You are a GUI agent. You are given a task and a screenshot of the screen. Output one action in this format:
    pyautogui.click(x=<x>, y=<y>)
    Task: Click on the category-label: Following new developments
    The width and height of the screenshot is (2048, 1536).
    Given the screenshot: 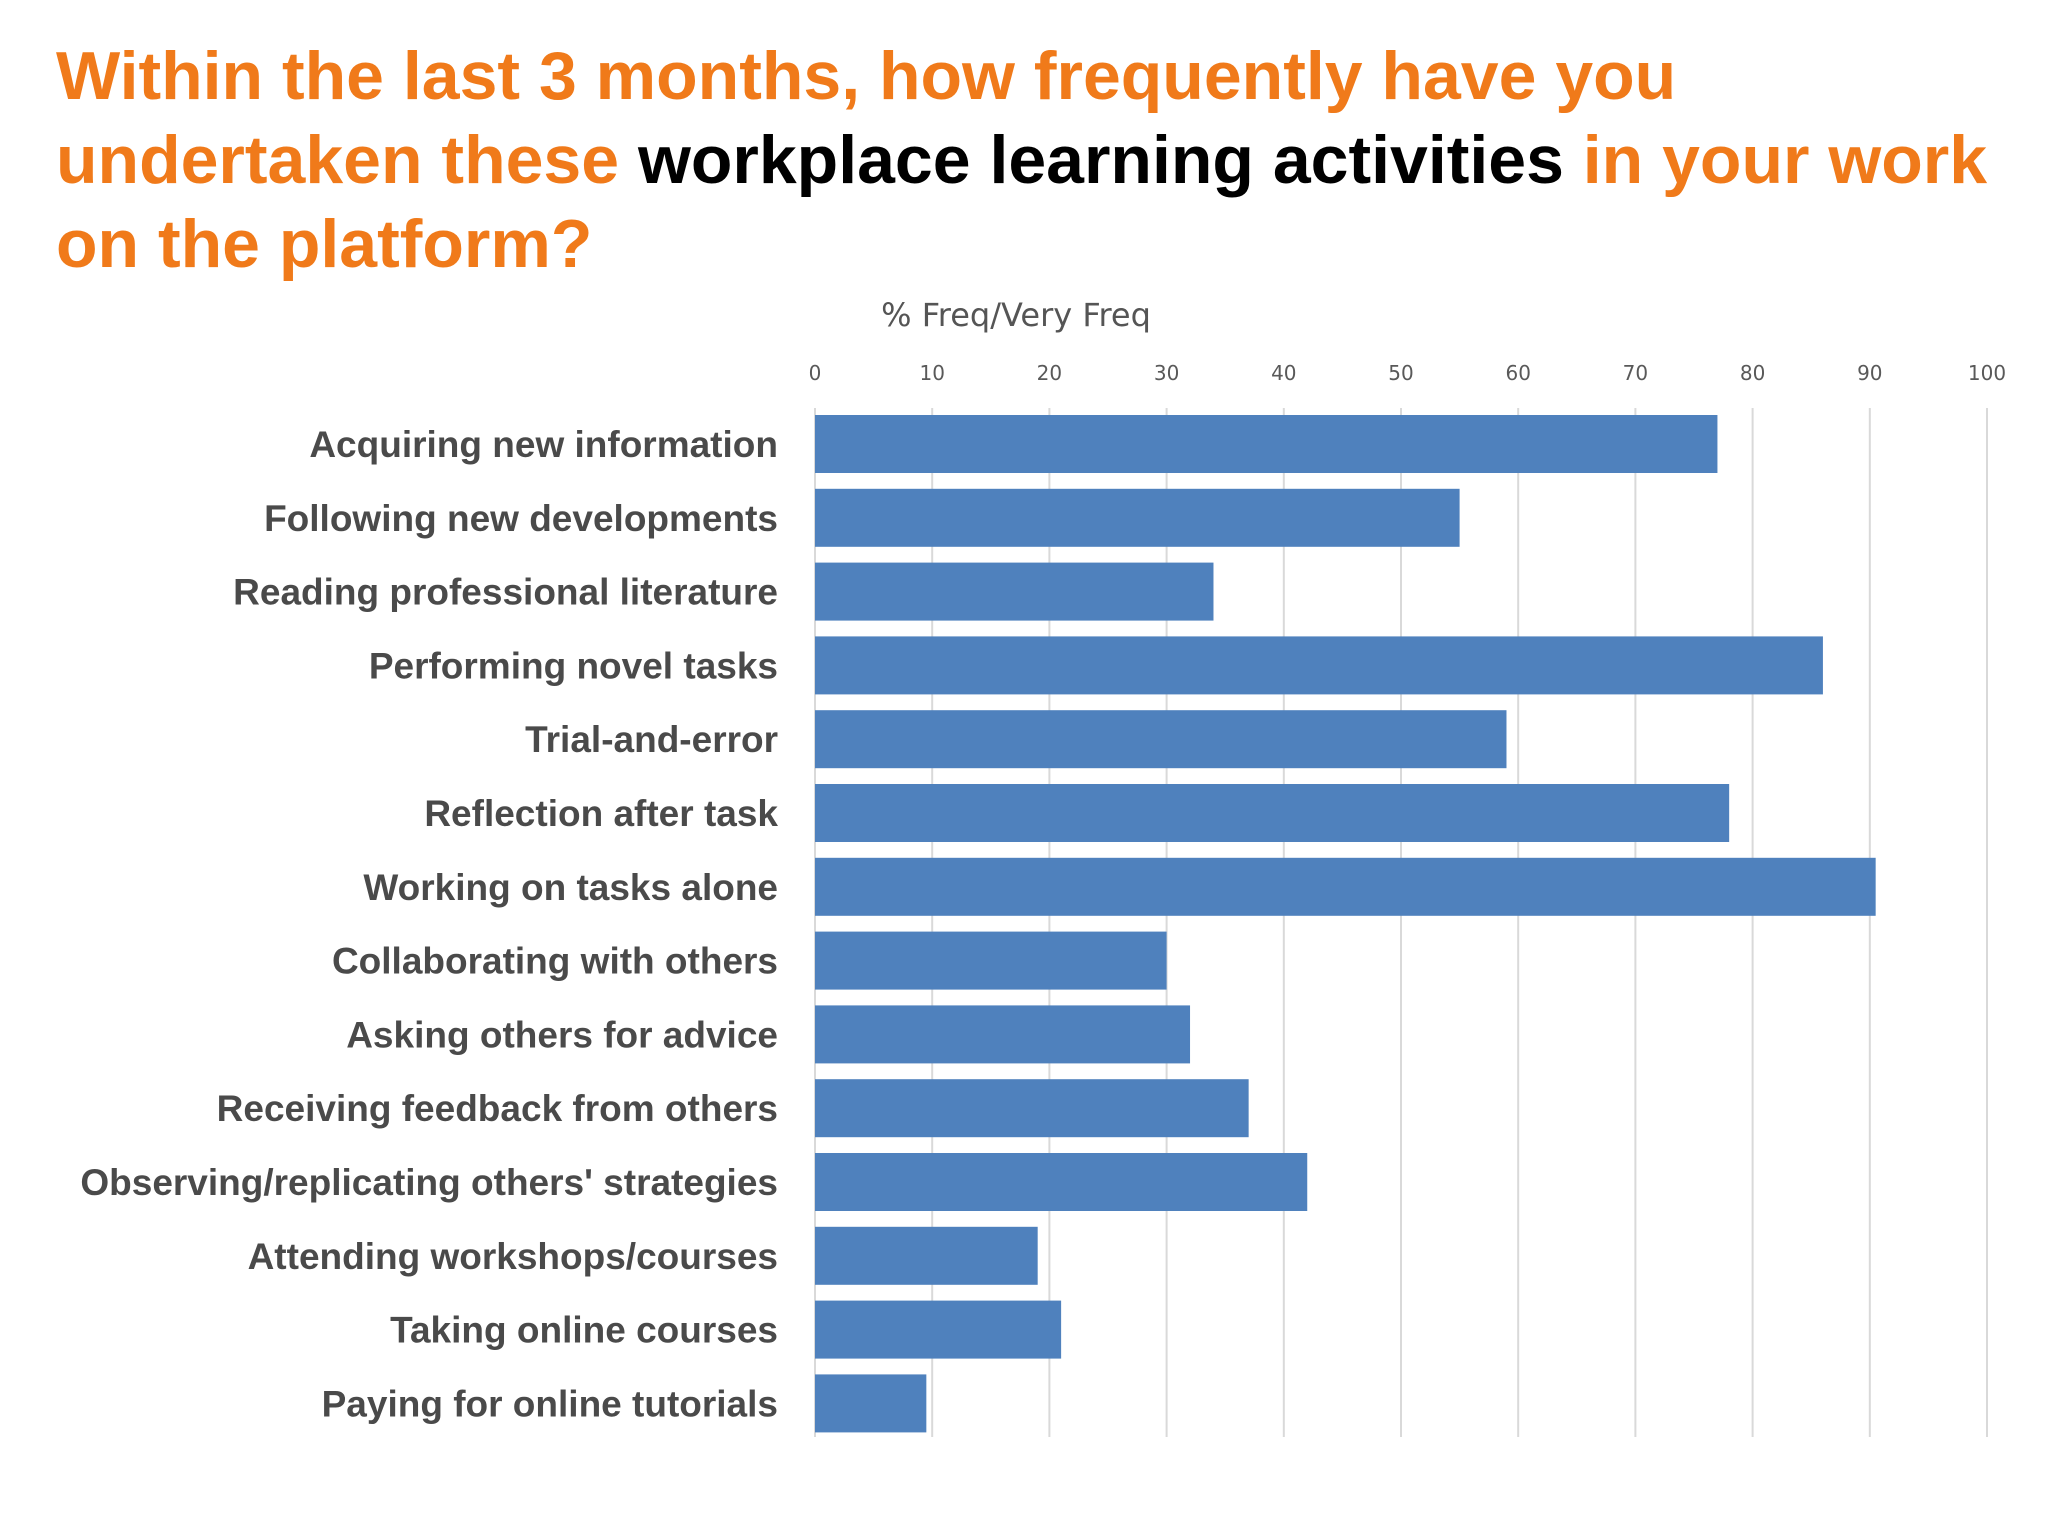 What is the action you would take?
    pyautogui.click(x=521, y=518)
    